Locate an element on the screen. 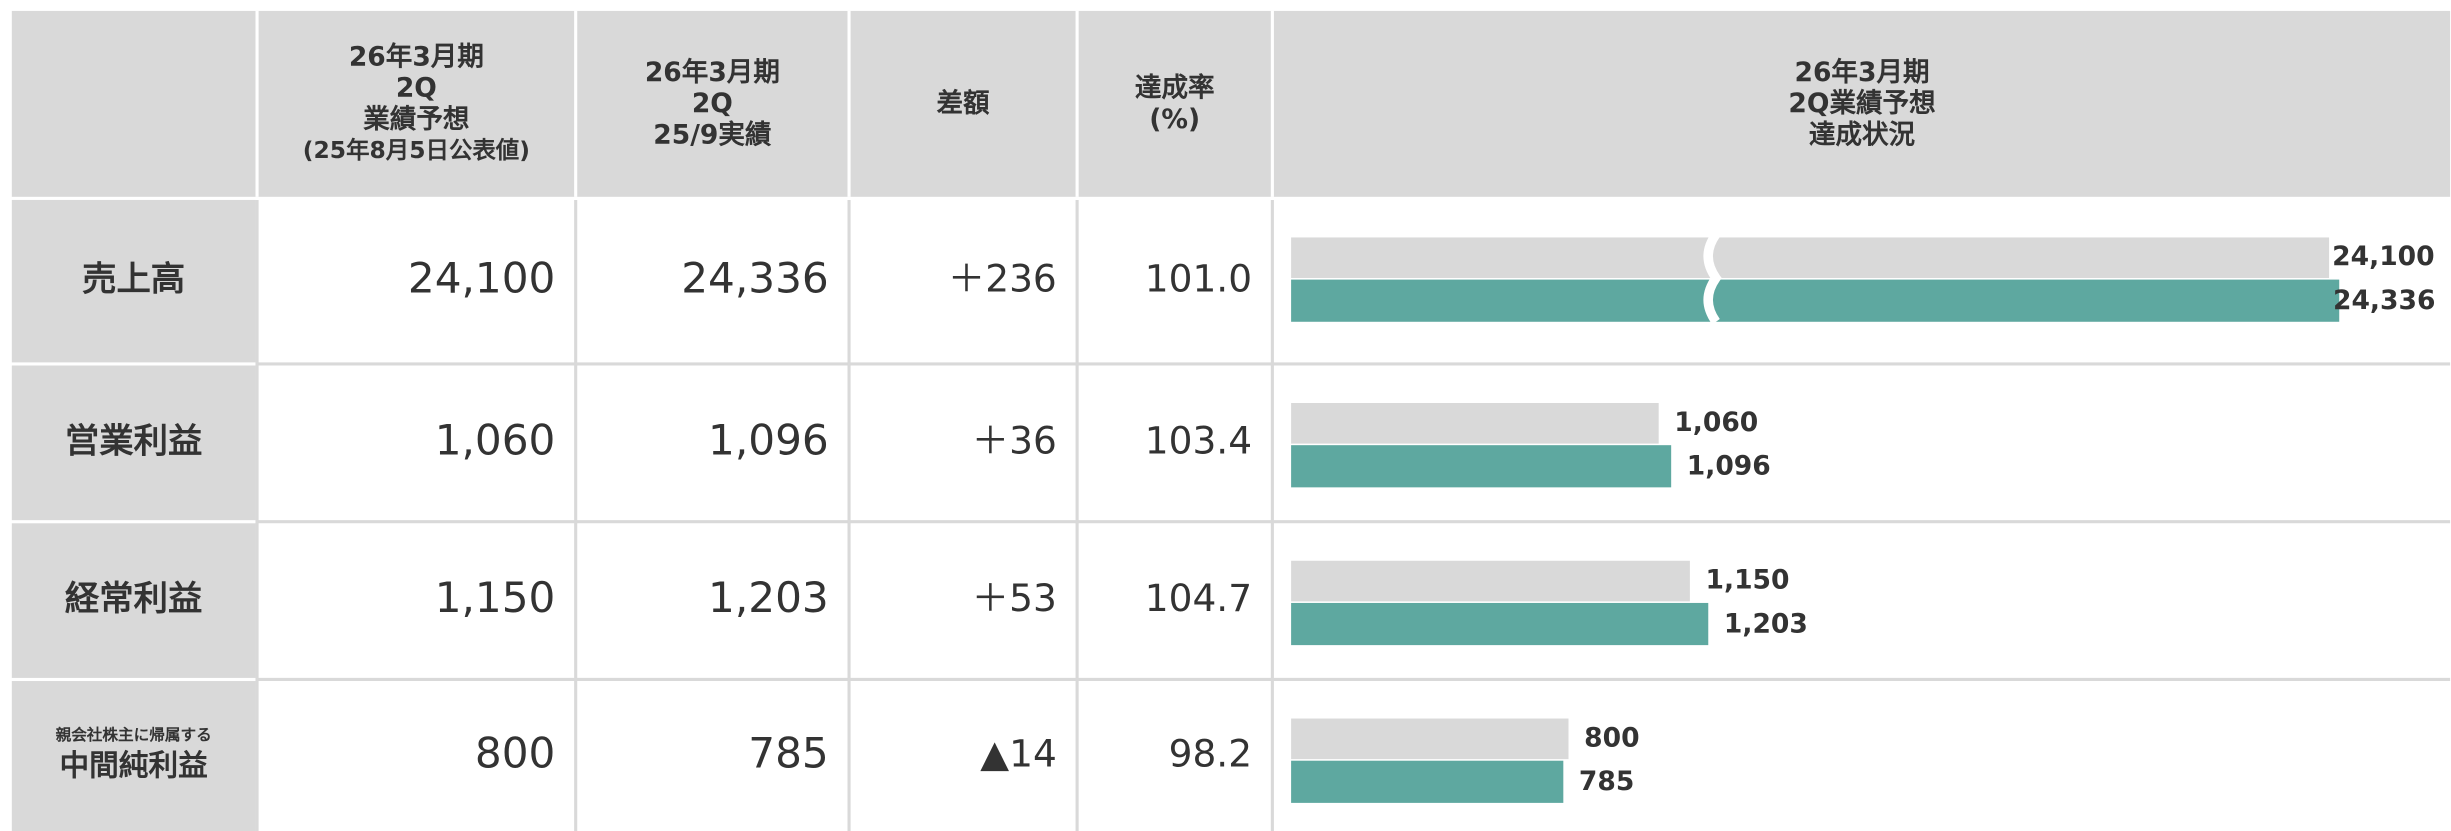  row-label: 売上高 is located at coordinates (133, 280).